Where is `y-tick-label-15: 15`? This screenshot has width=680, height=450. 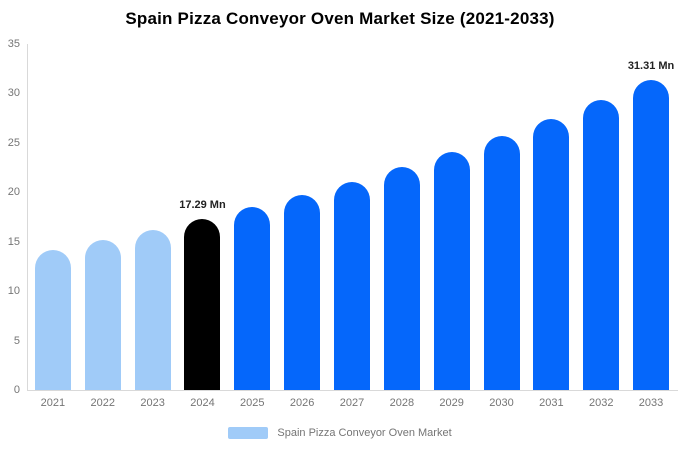 y-tick-label-15: 15 is located at coordinates (13, 241).